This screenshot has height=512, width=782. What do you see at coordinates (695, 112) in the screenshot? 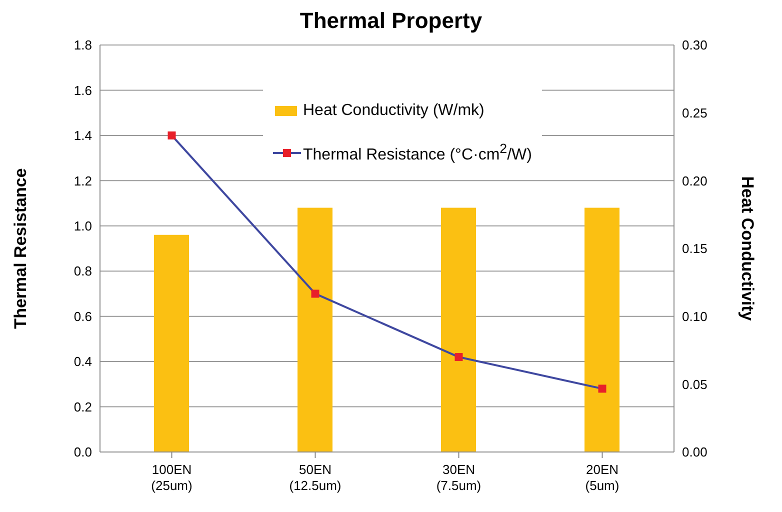
I see `y2-tick-label: 0.25` at bounding box center [695, 112].